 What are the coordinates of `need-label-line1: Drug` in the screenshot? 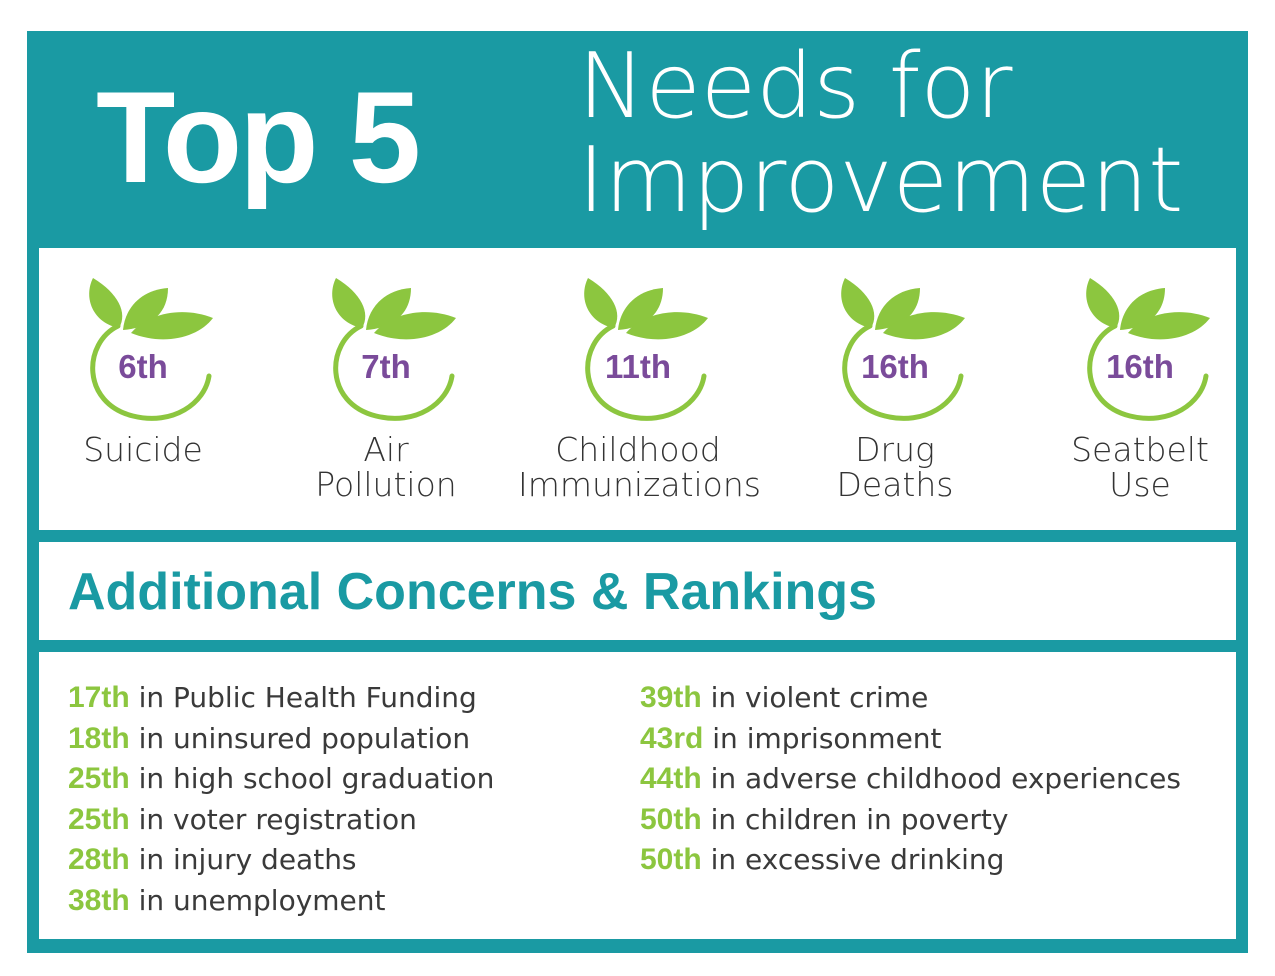 It's located at (895, 449).